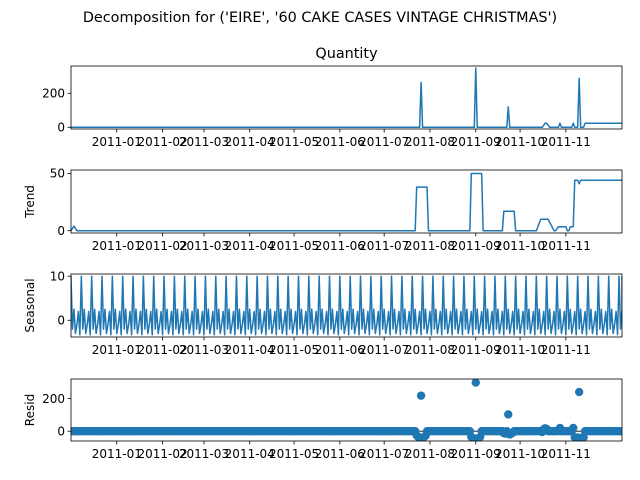 This screenshot has height=480, width=640. Describe the element at coordinates (30, 305) in the screenshot. I see `y-axis-label: Seasonal` at that location.